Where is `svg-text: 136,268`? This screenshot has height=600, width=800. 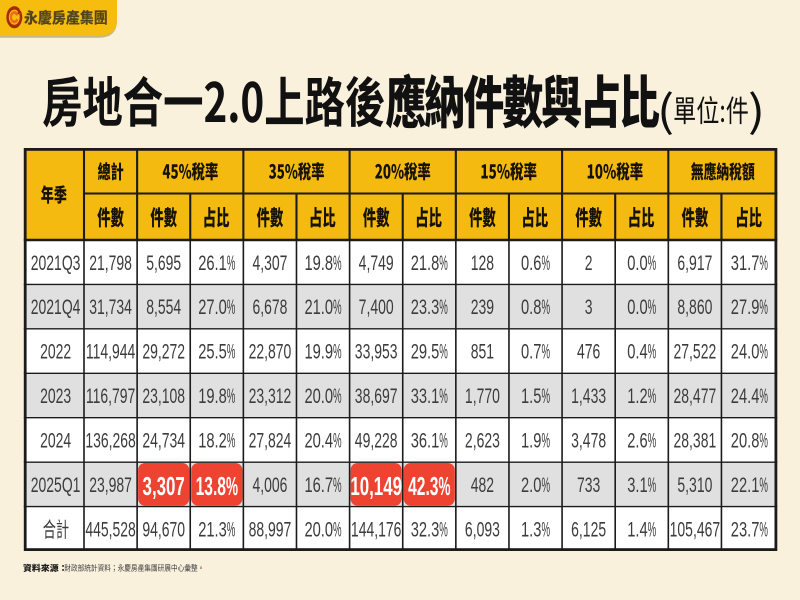
svg-text: 136,268 is located at coordinates (110, 441).